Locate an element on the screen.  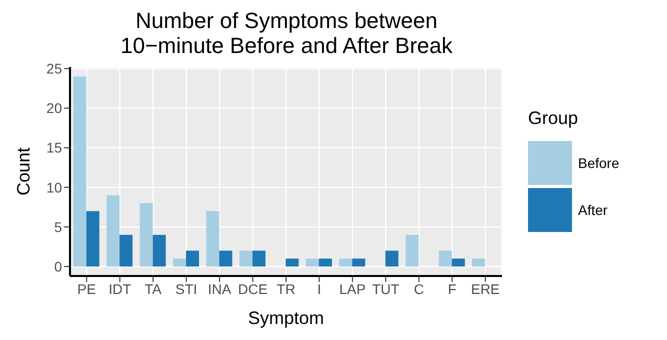
y-axis-title: Count is located at coordinates (23, 171).